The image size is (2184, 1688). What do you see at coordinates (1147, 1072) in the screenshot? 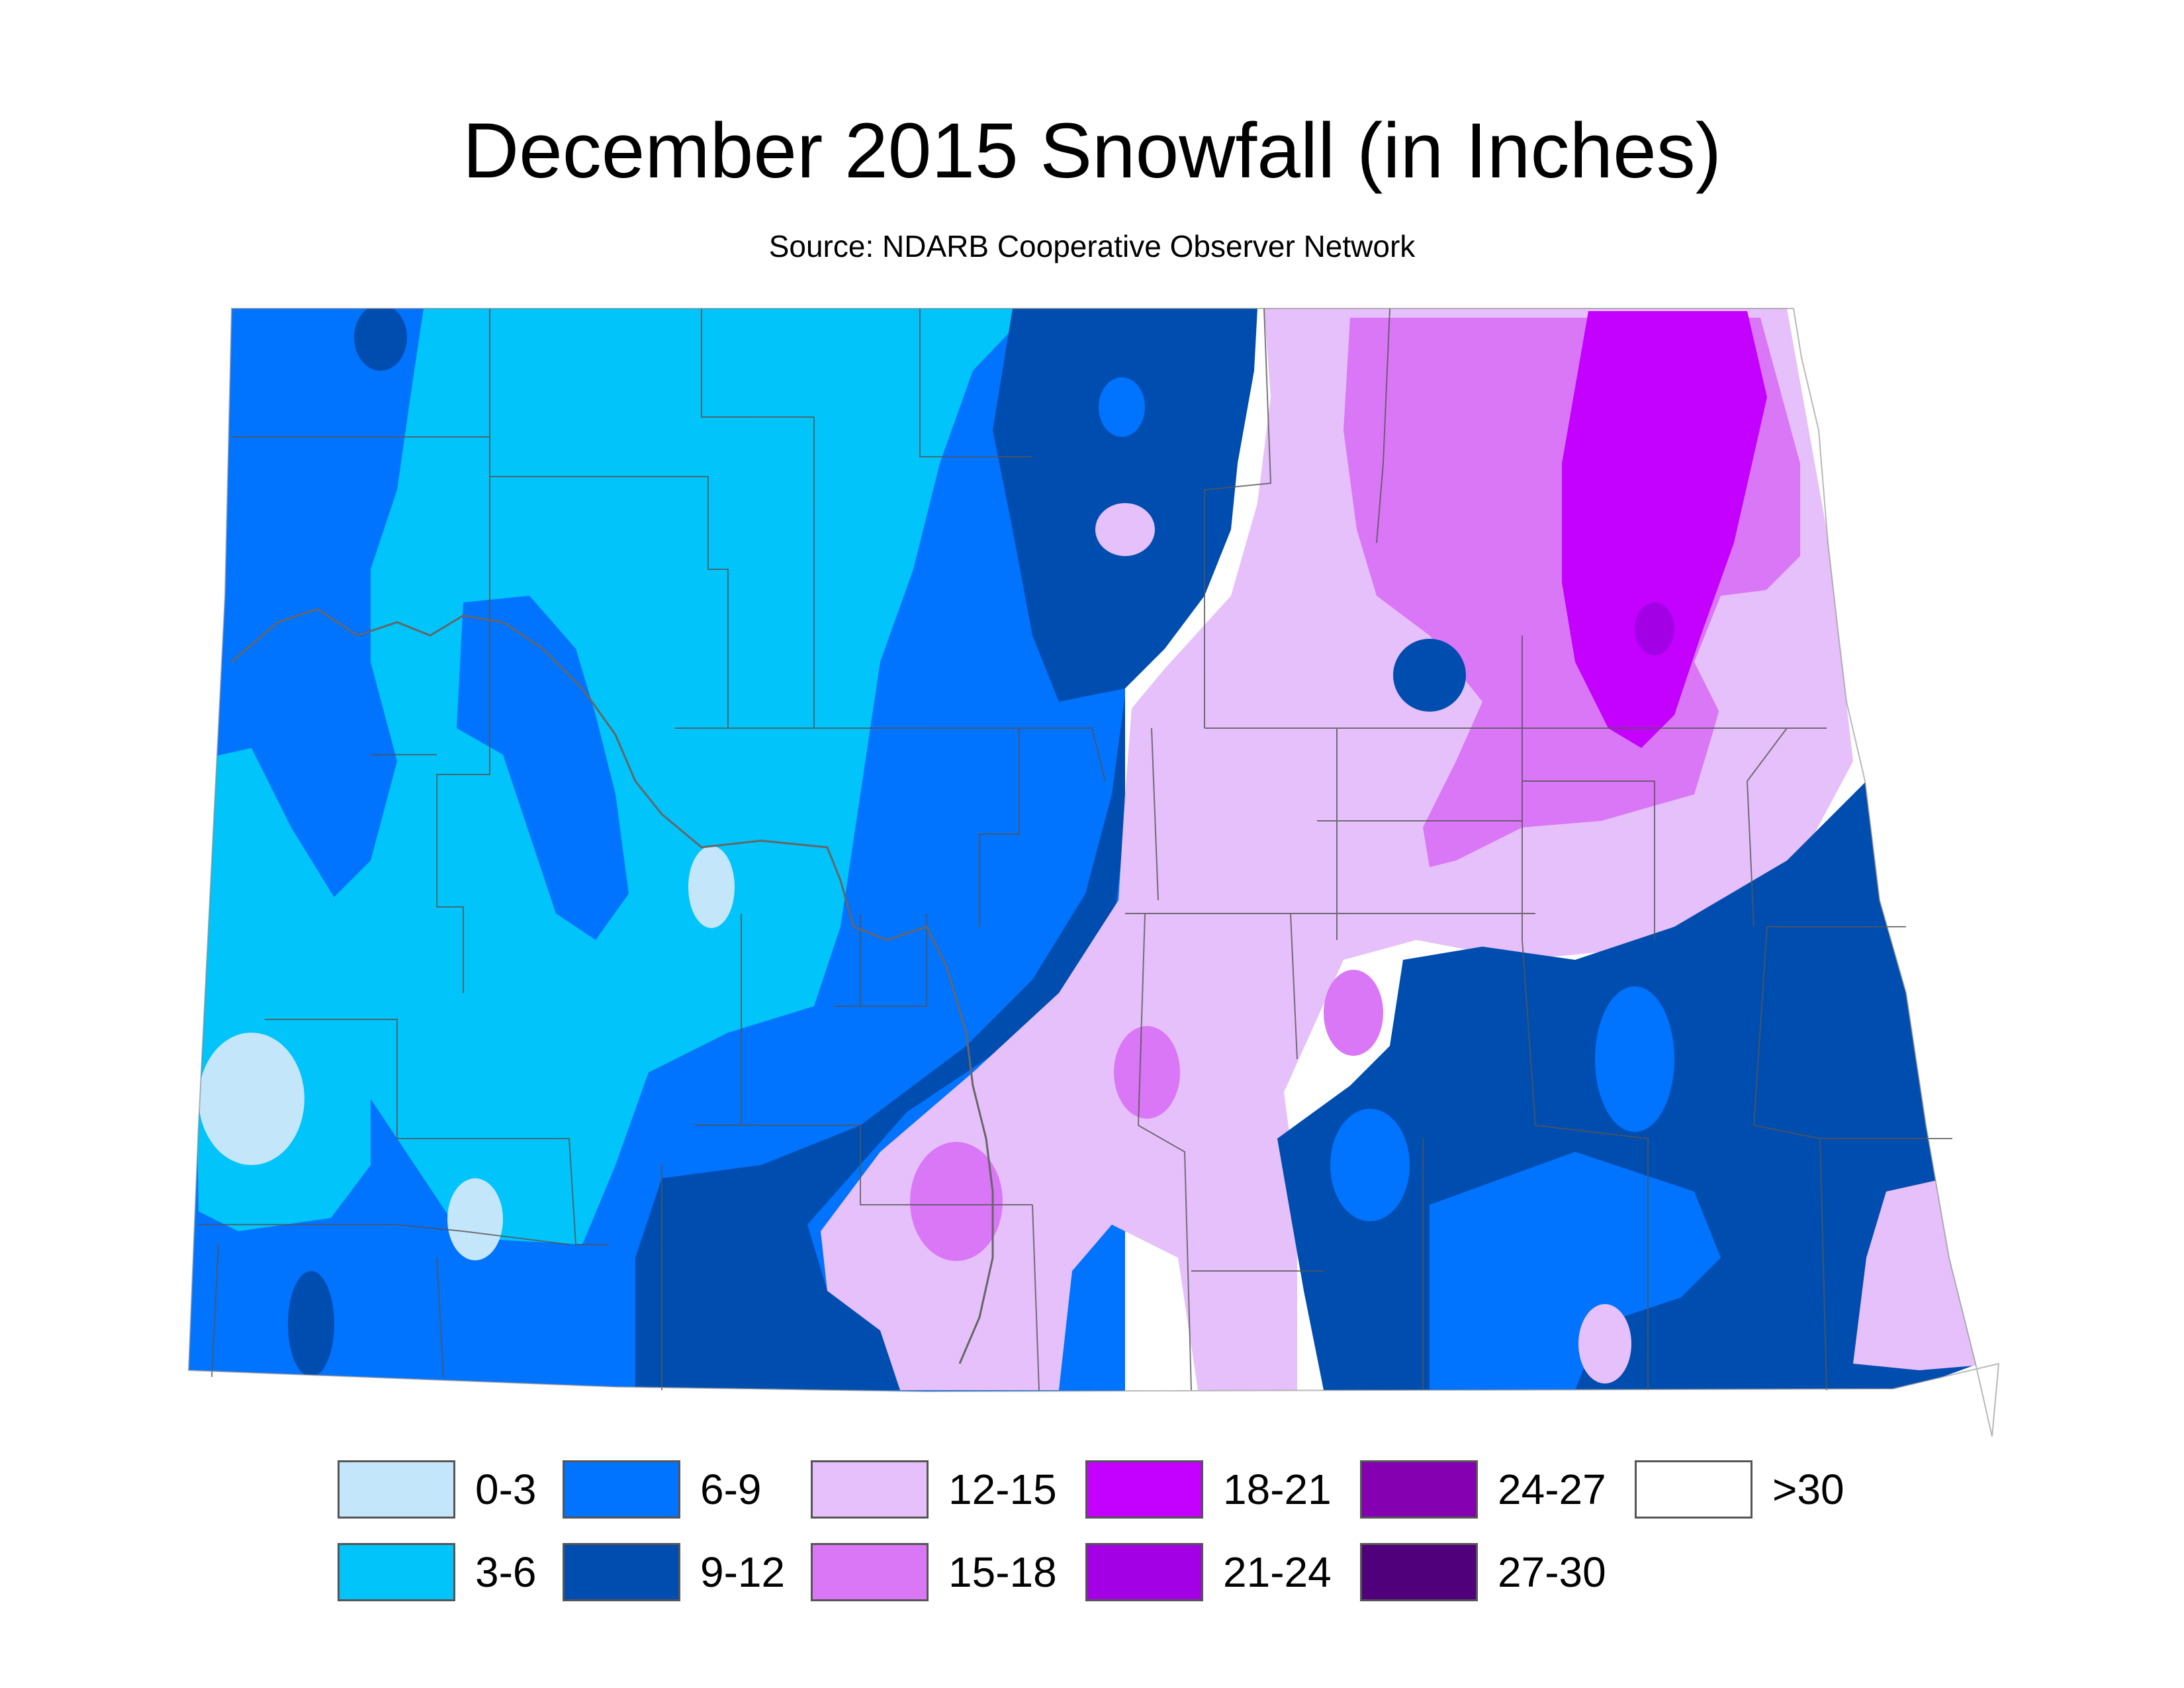
I see `zone-15-18-south-b` at bounding box center [1147, 1072].